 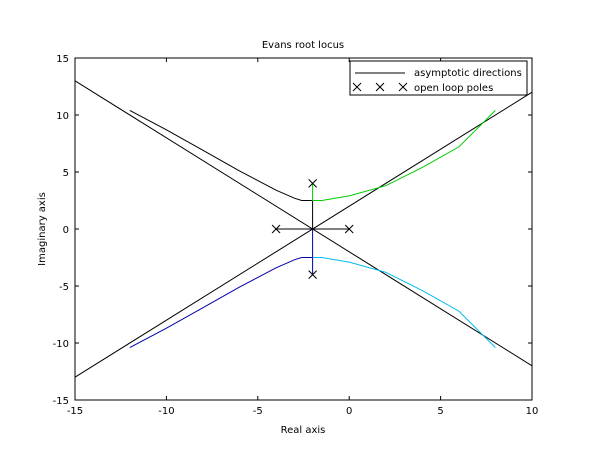 What do you see at coordinates (453, 88) in the screenshot?
I see `legend-label-poles: open loop poles` at bounding box center [453, 88].